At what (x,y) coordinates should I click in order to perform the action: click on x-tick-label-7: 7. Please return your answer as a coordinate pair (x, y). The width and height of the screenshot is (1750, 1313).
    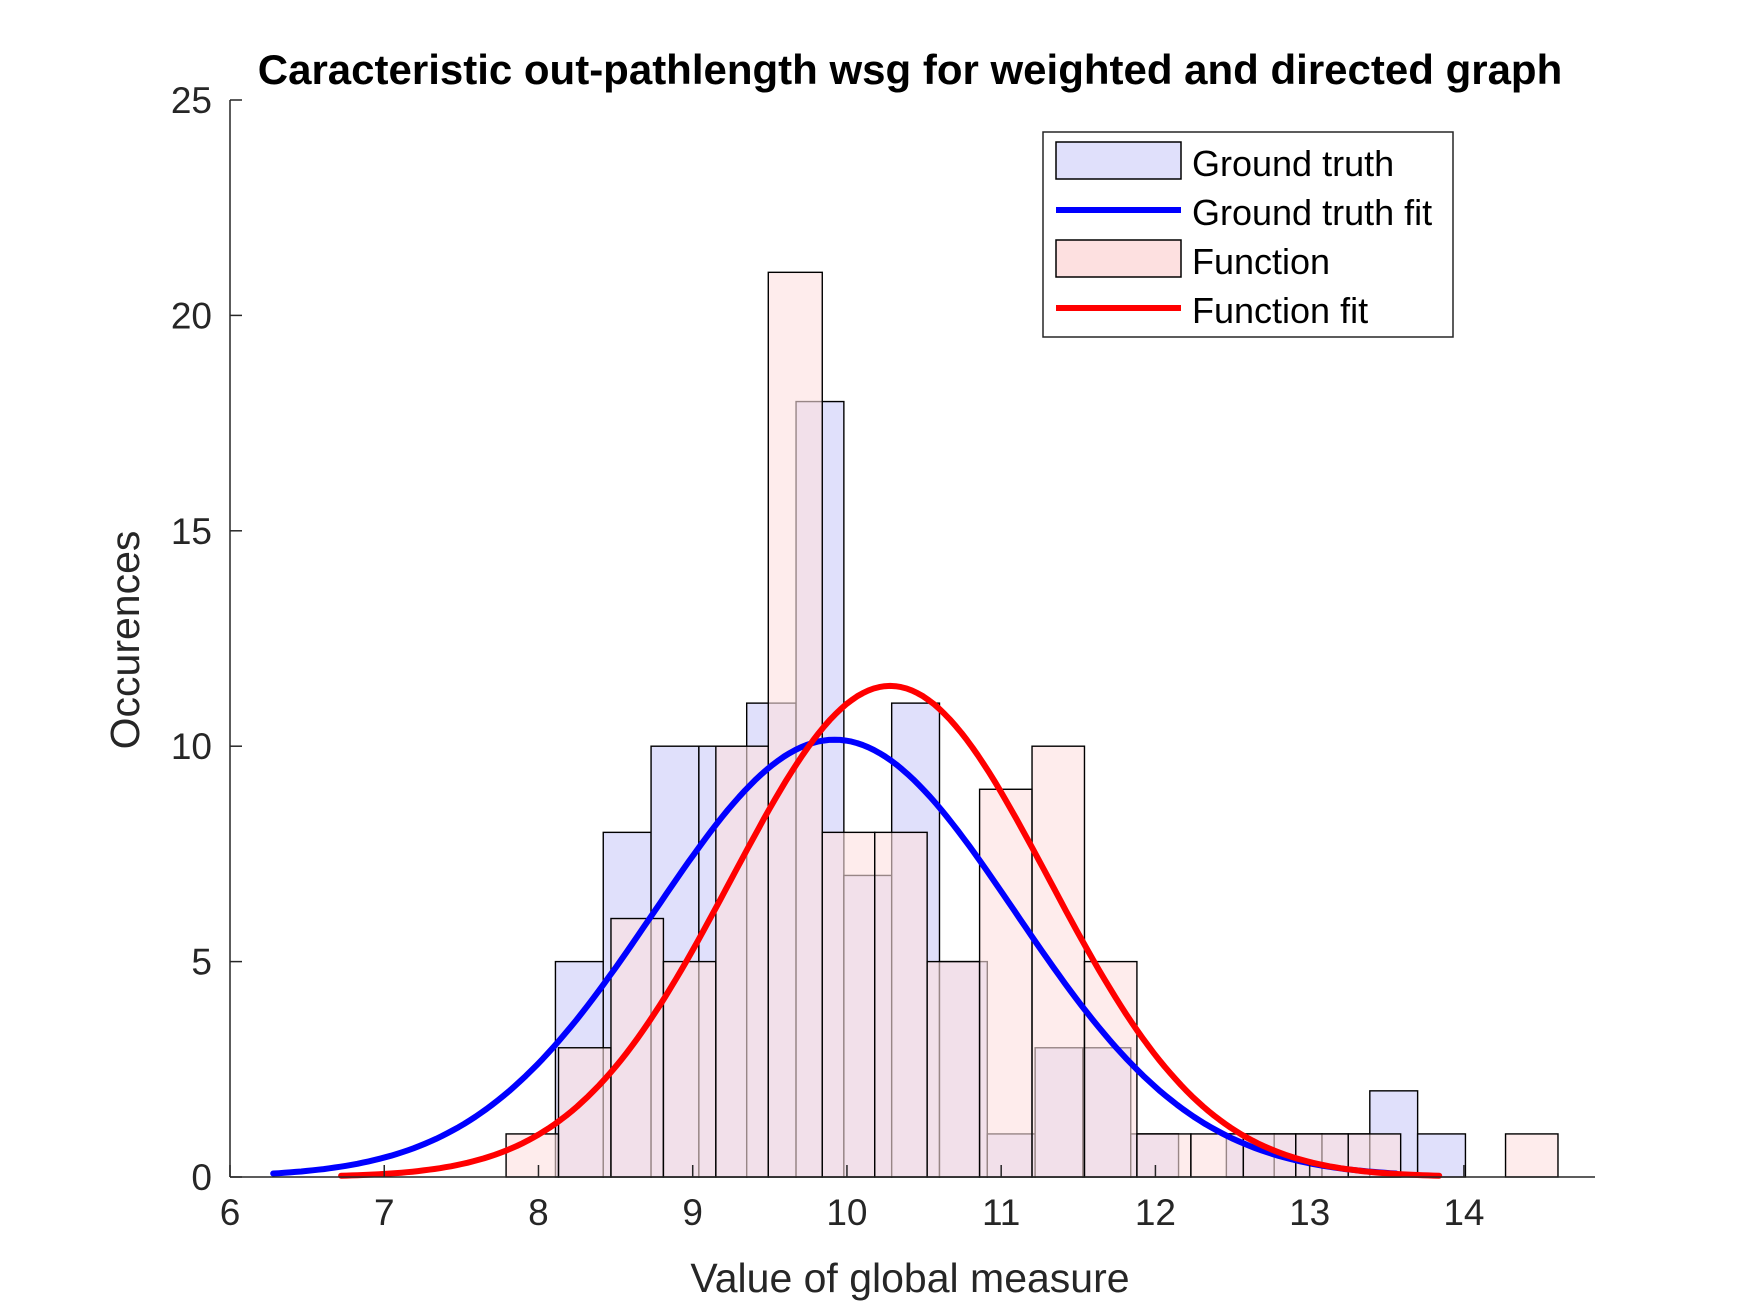
    Looking at the image, I should click on (384, 1212).